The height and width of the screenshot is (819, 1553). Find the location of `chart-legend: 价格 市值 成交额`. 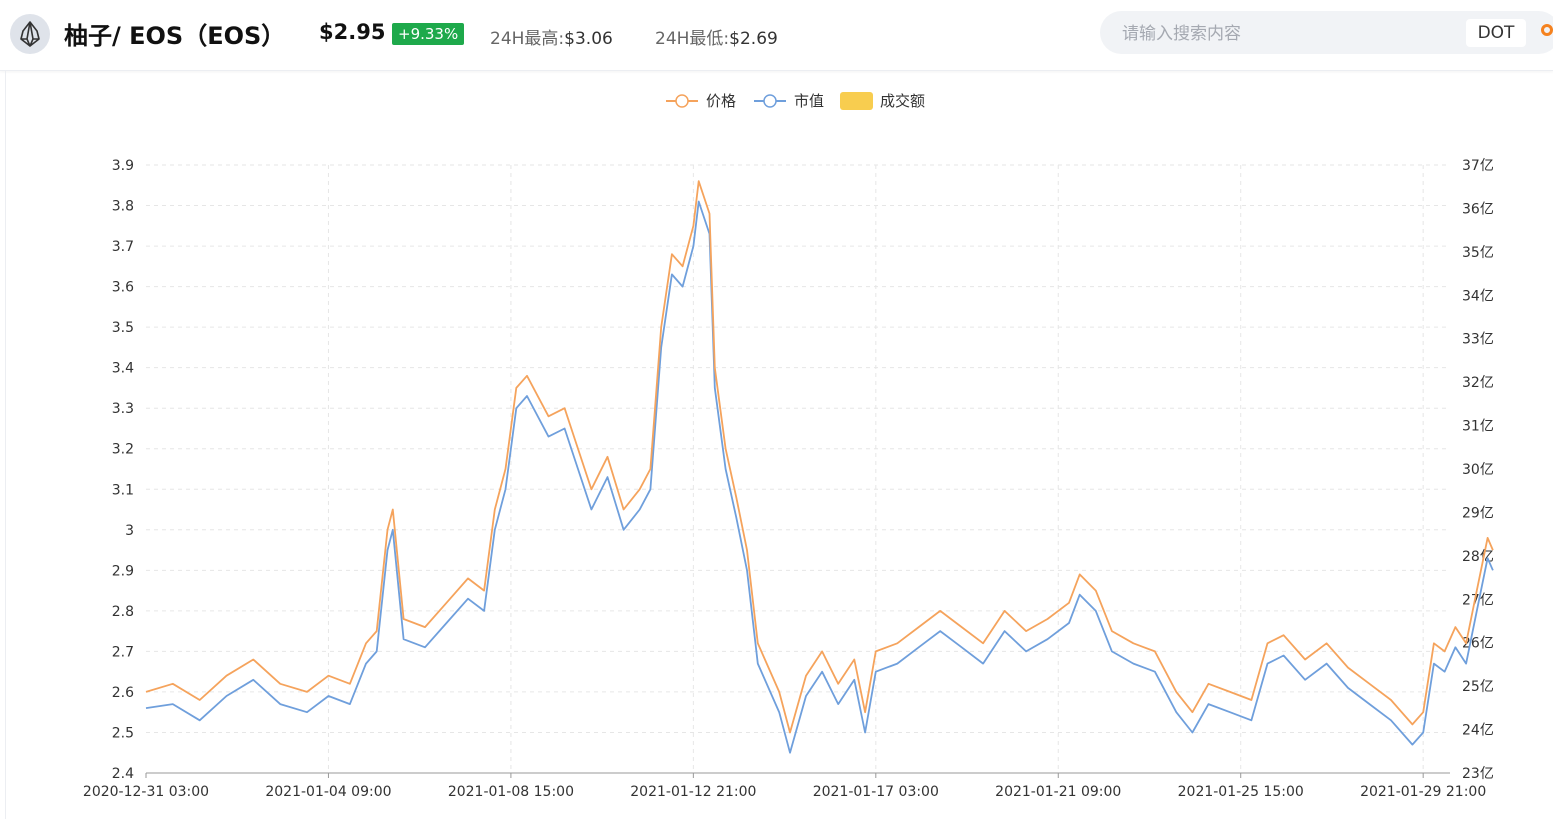

chart-legend: 价格 市值 成交额 is located at coordinates (795, 101).